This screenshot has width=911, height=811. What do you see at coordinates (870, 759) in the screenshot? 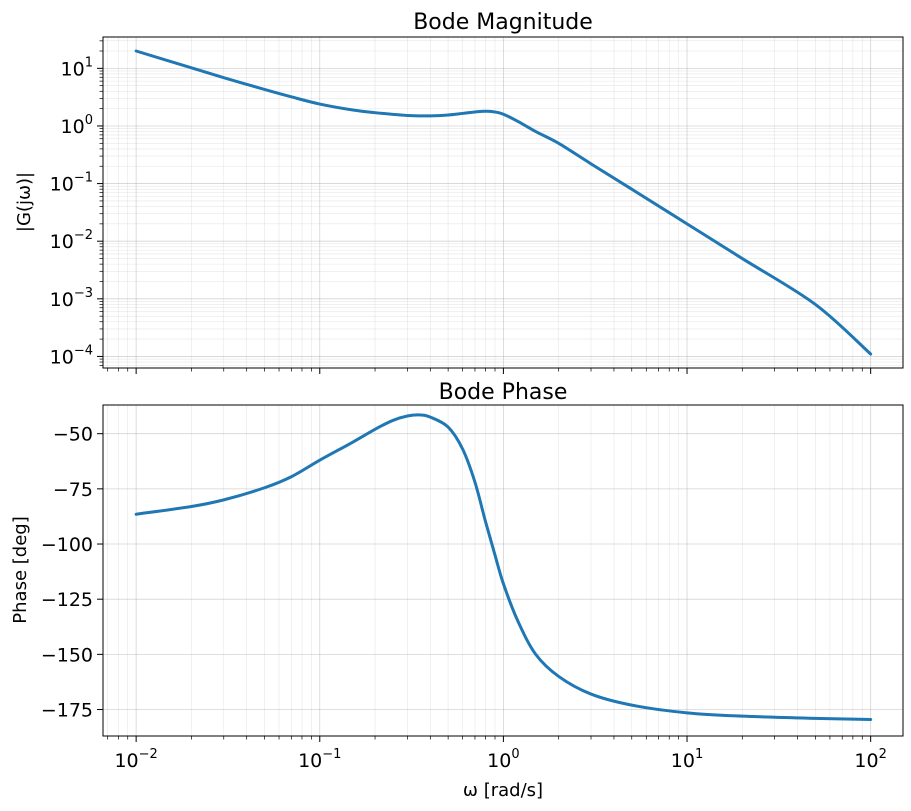
I see `x-tick-label: 10²` at bounding box center [870, 759].